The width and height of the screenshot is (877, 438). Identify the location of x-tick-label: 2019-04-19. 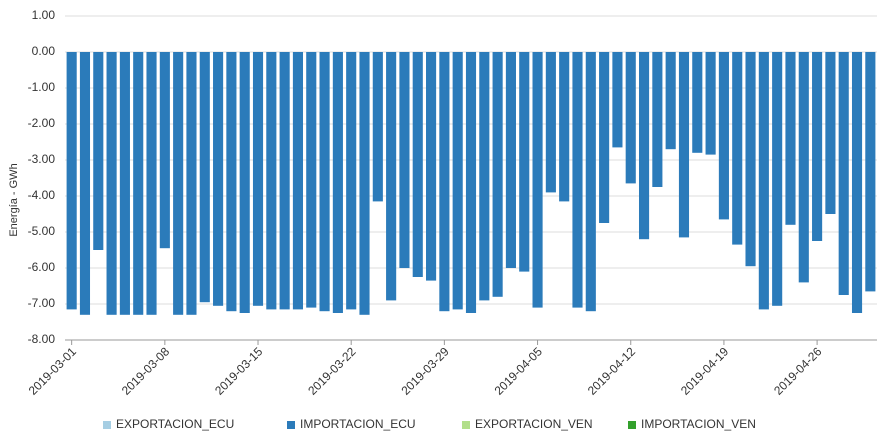
(705, 371).